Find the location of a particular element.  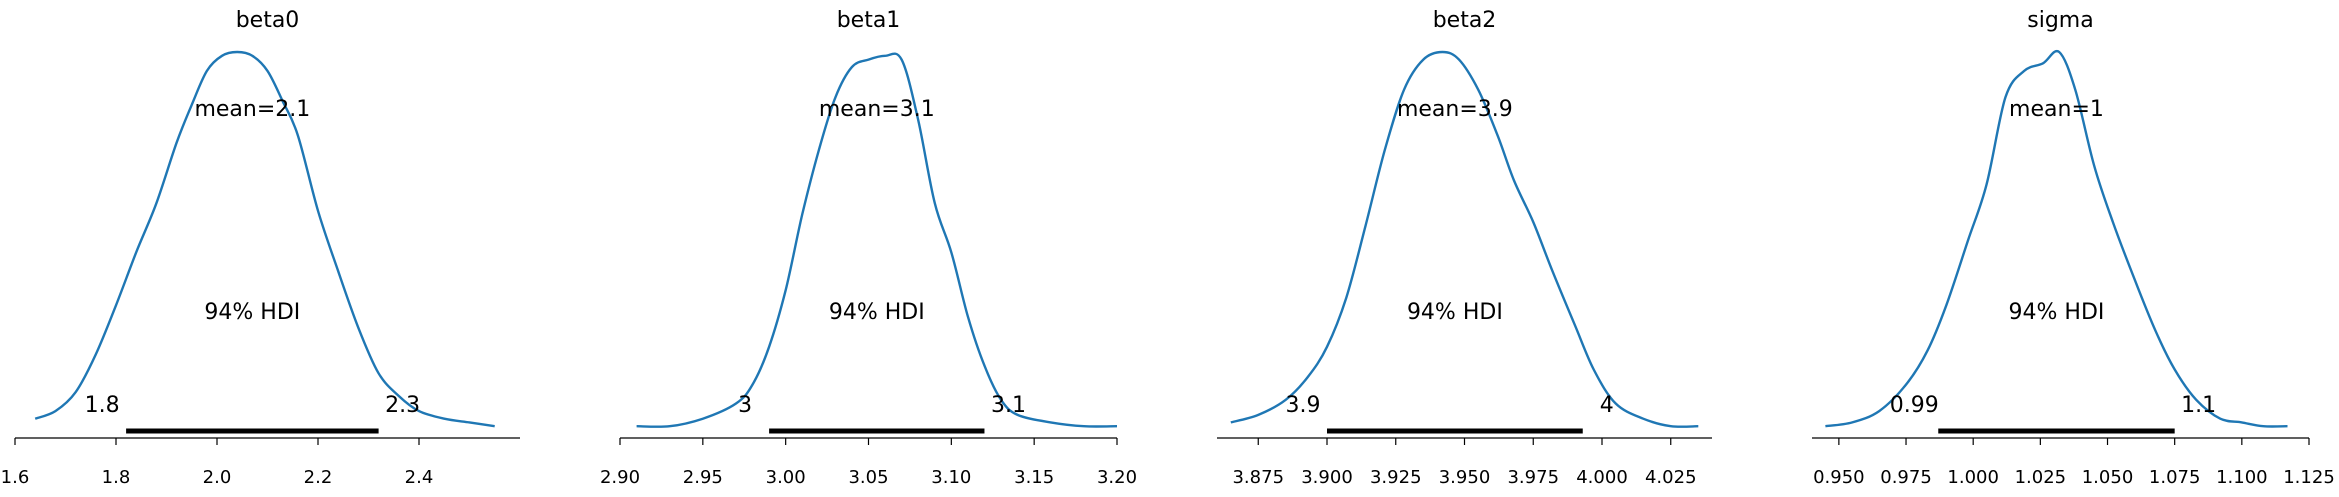

x-tick-label: 4.000 is located at coordinates (1602, 477).